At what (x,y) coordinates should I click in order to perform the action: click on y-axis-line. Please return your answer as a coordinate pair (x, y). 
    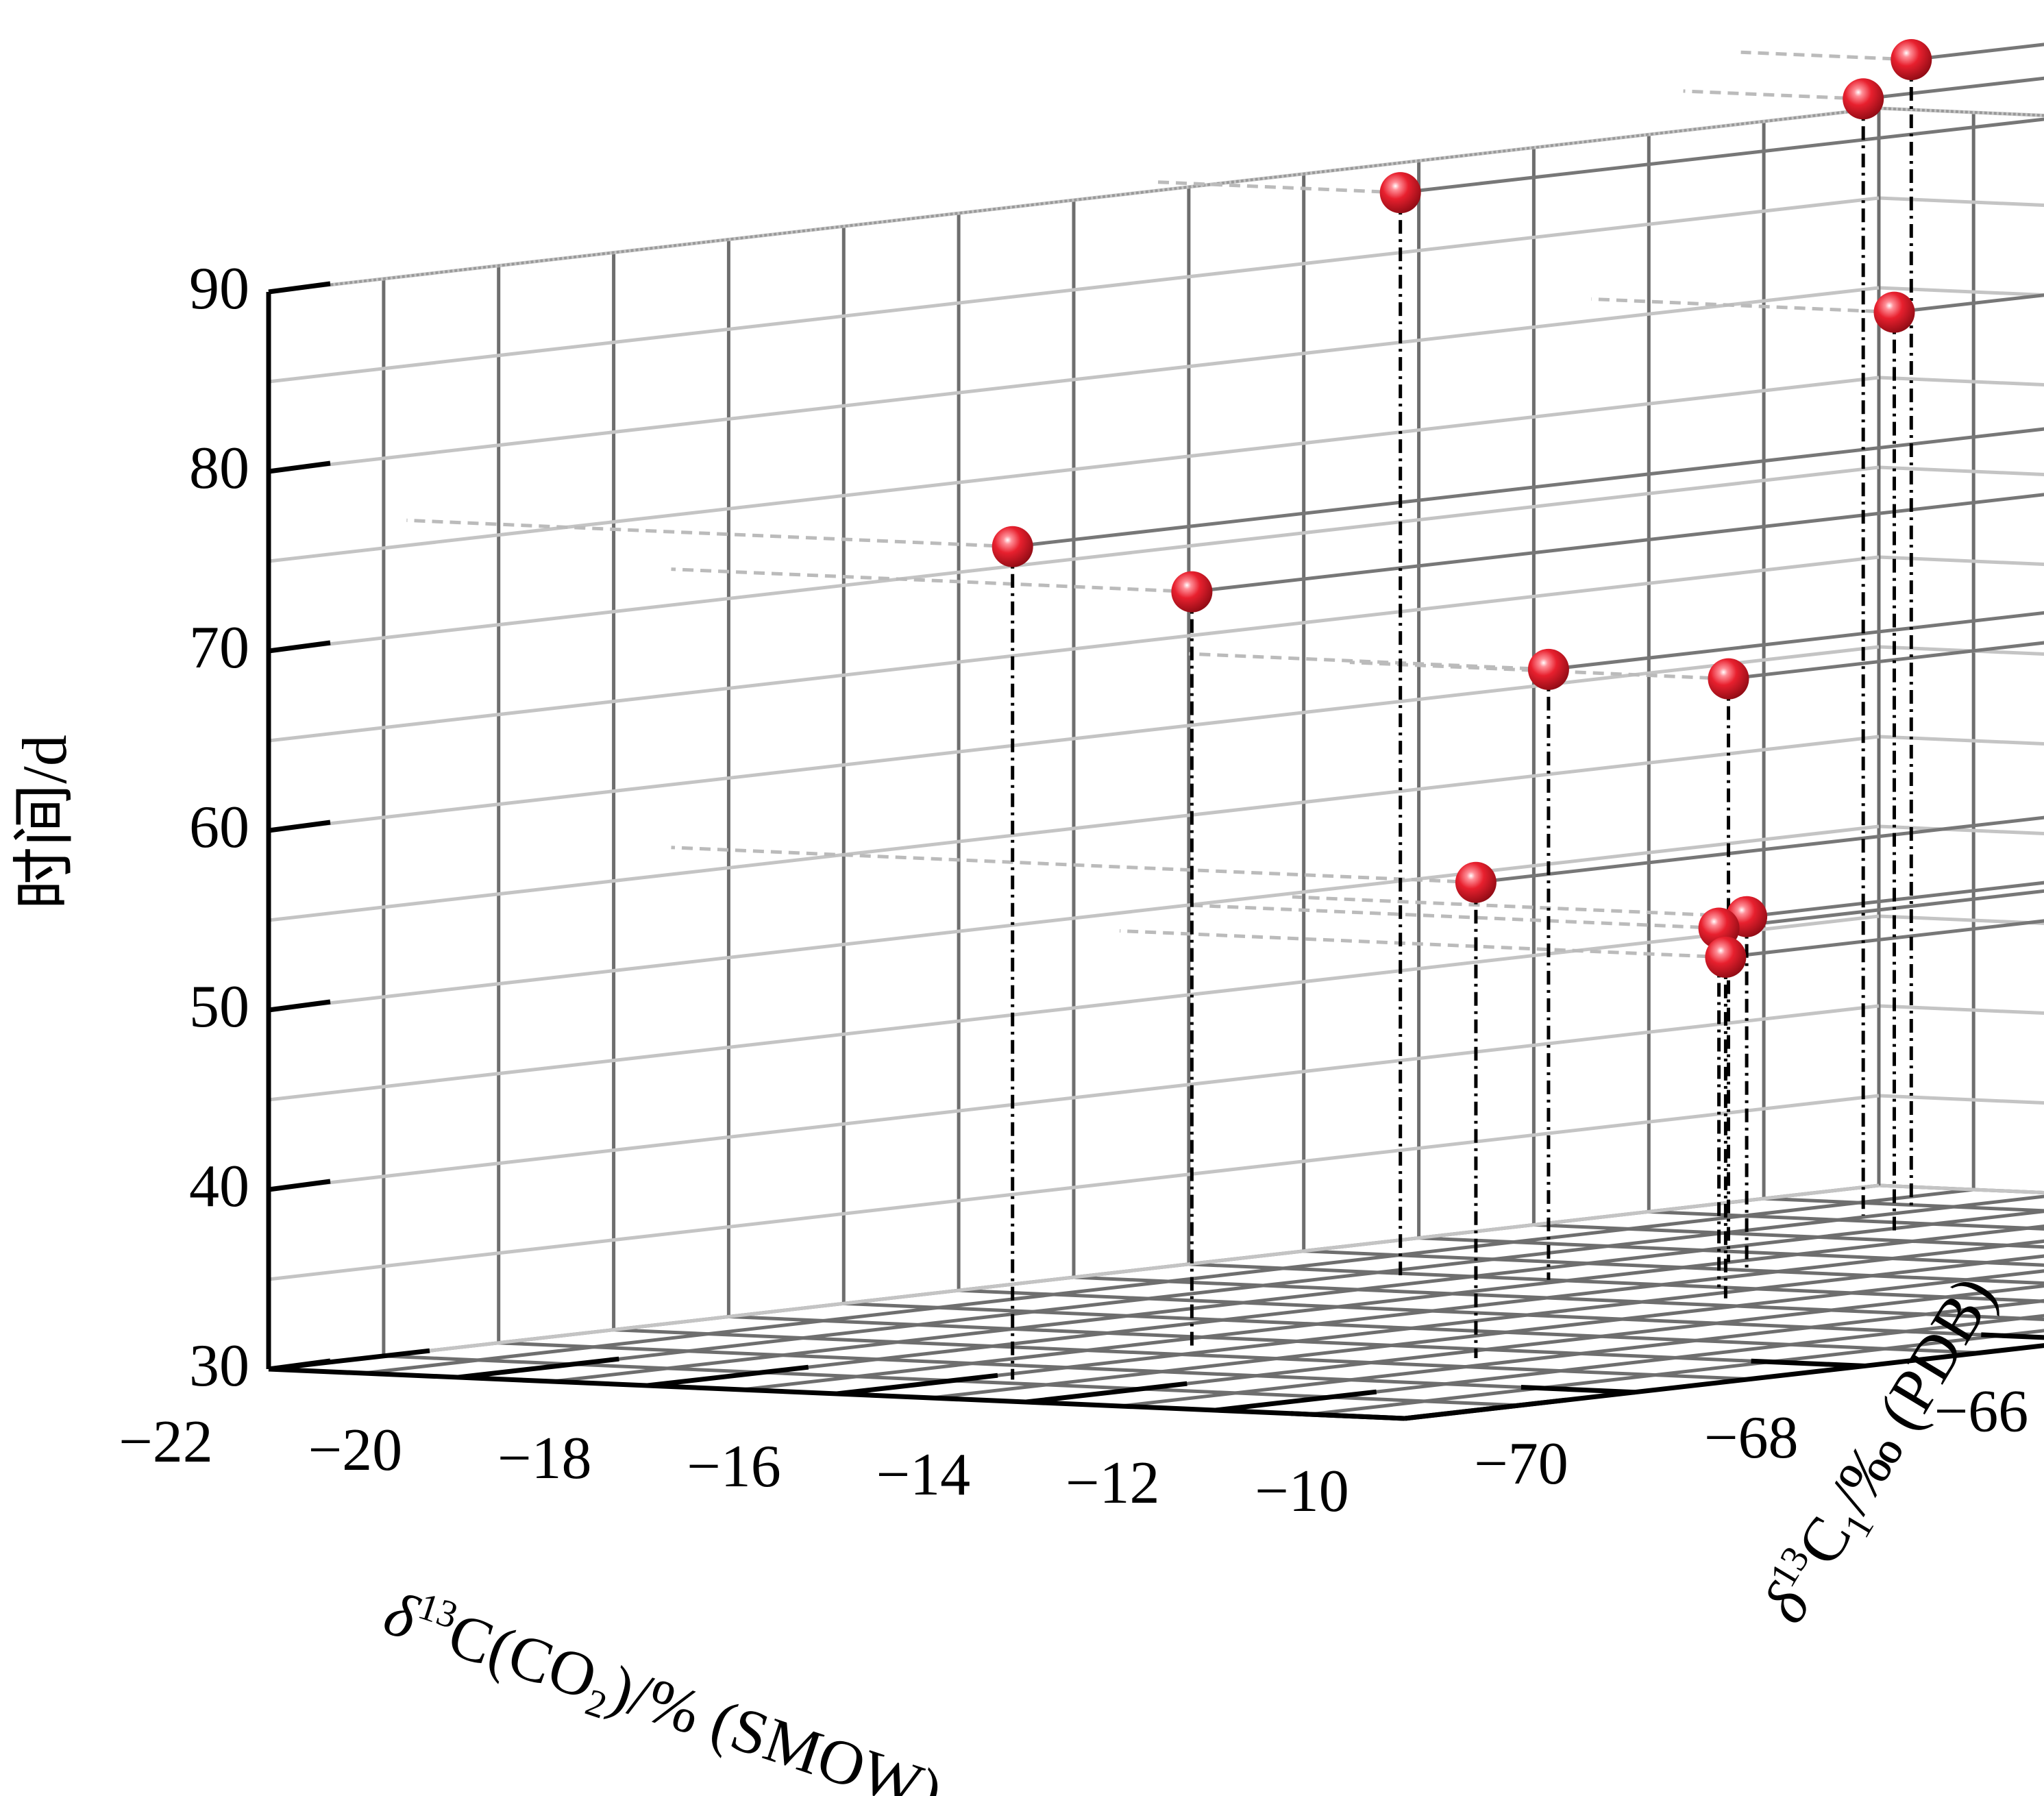
    Looking at the image, I should click on (1724, 1382).